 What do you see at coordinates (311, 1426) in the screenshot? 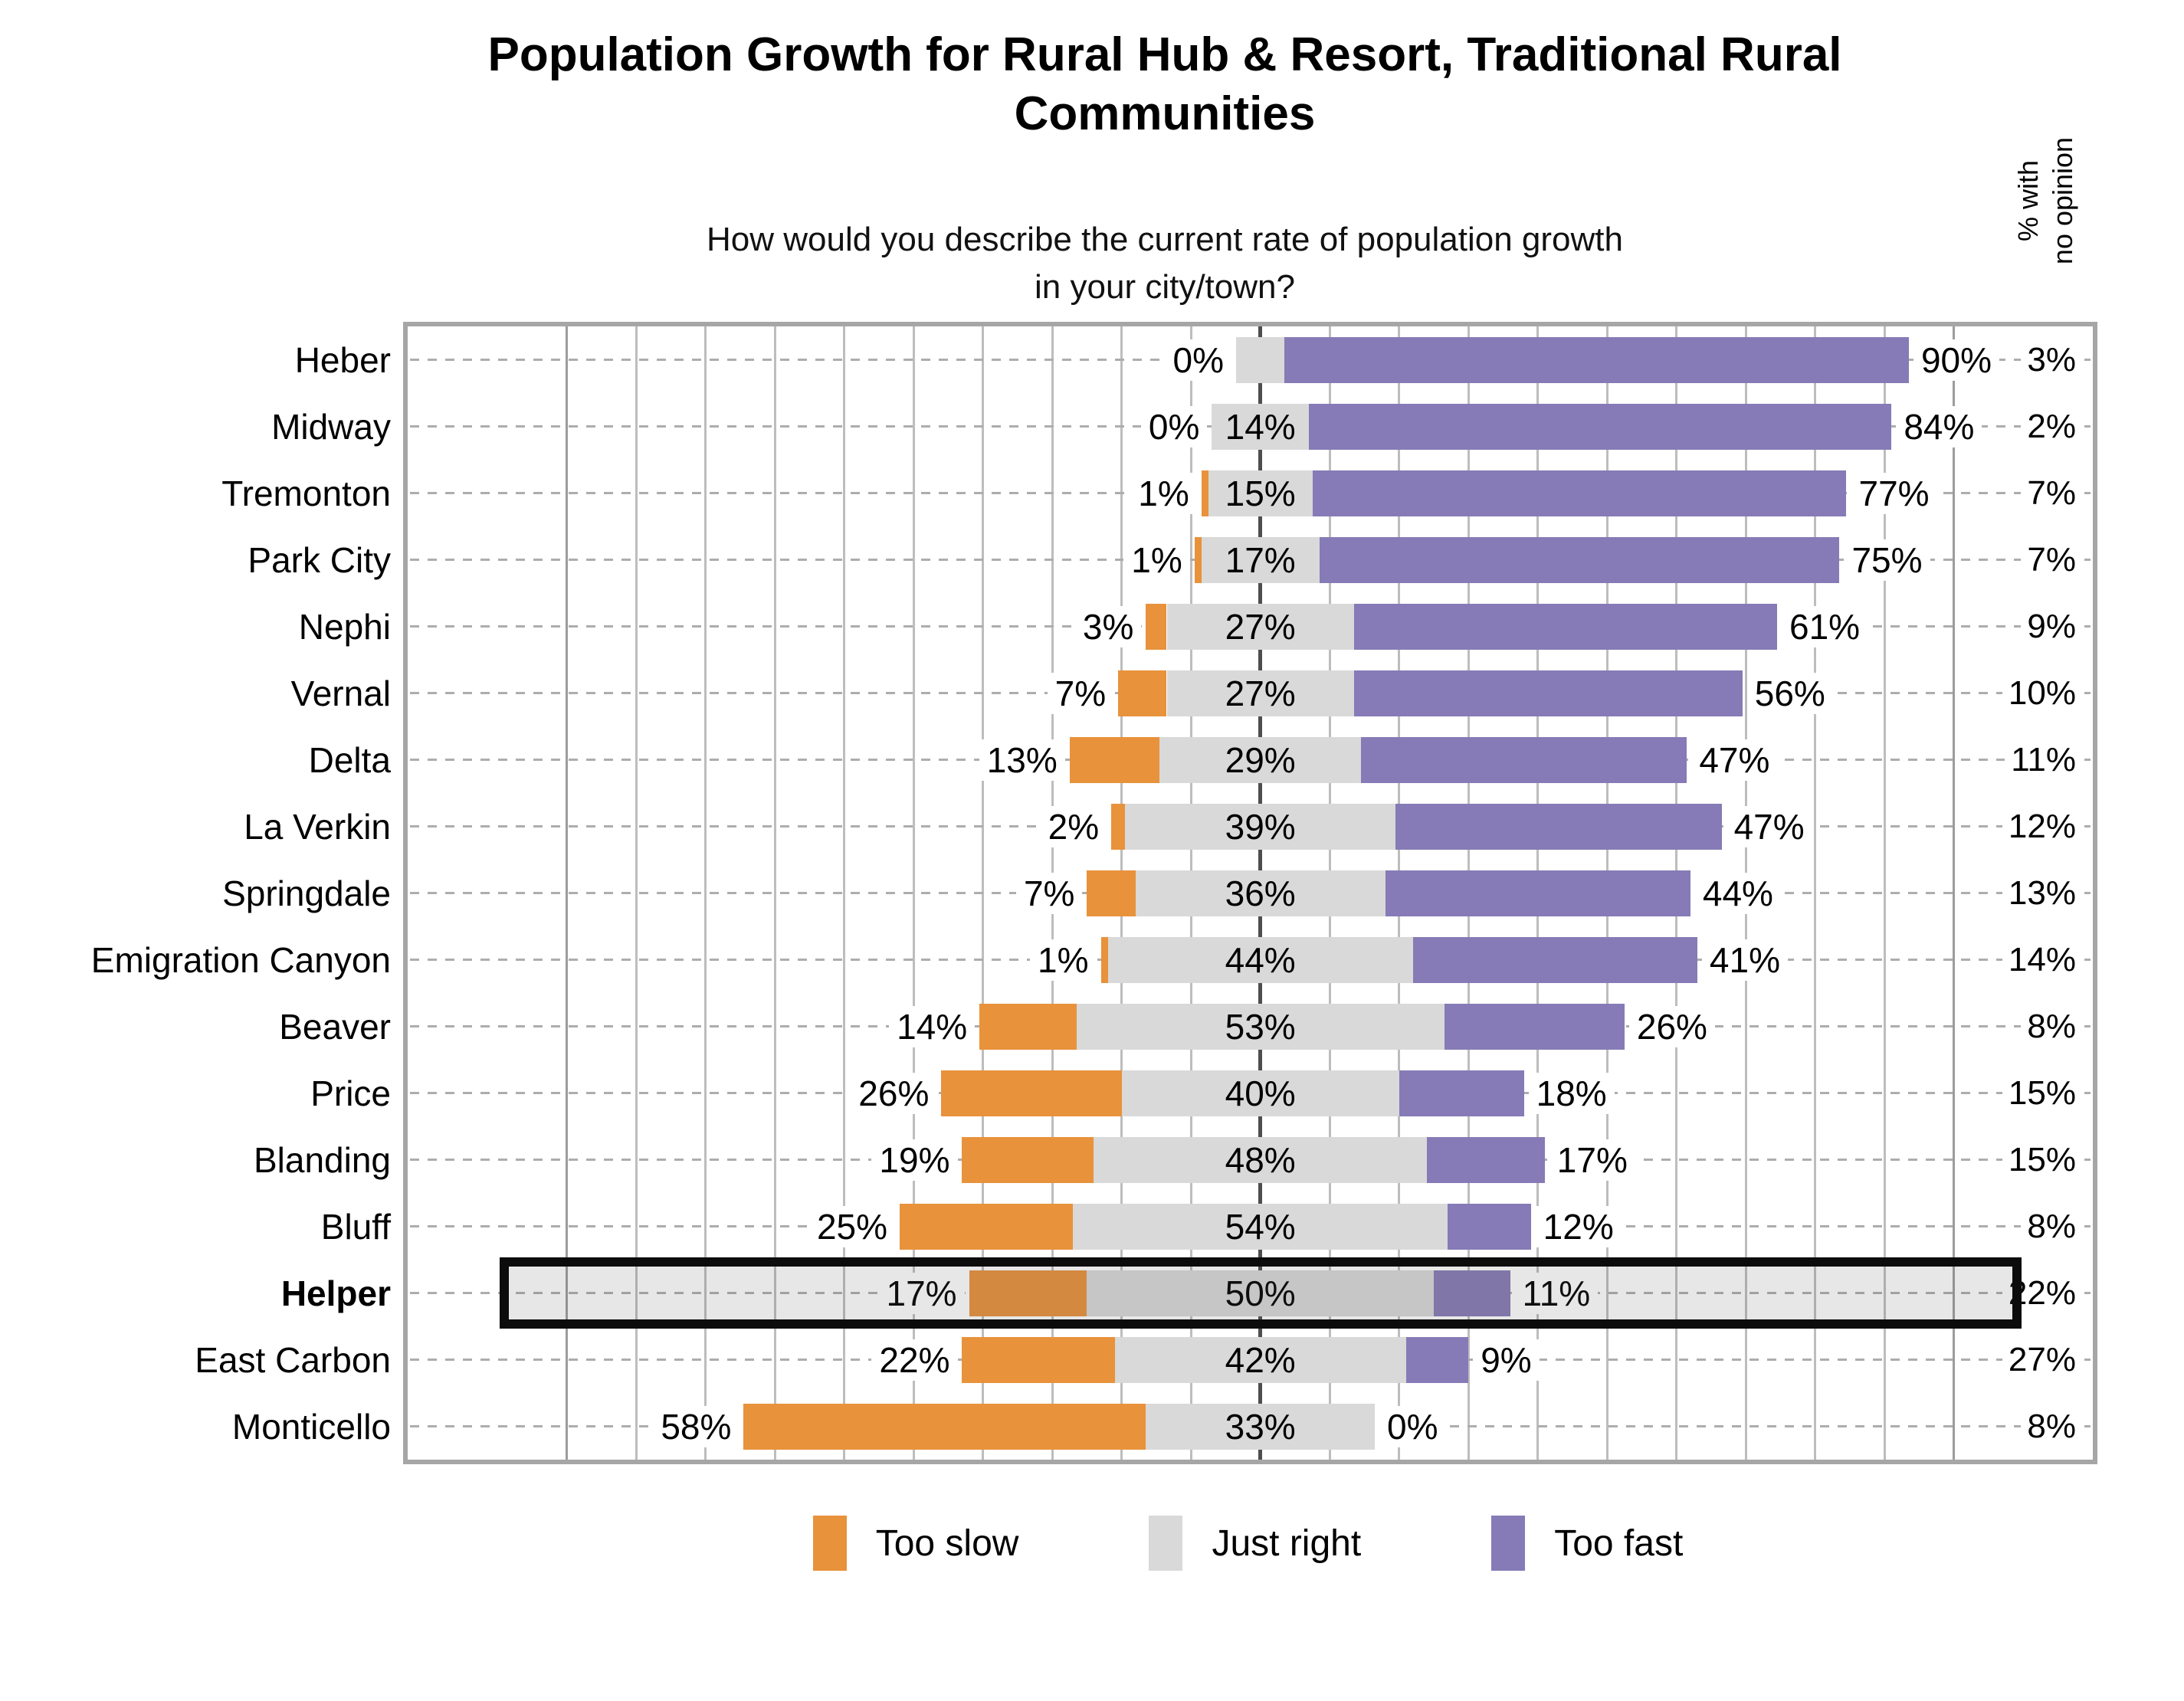
I see `category-label: Monticello` at bounding box center [311, 1426].